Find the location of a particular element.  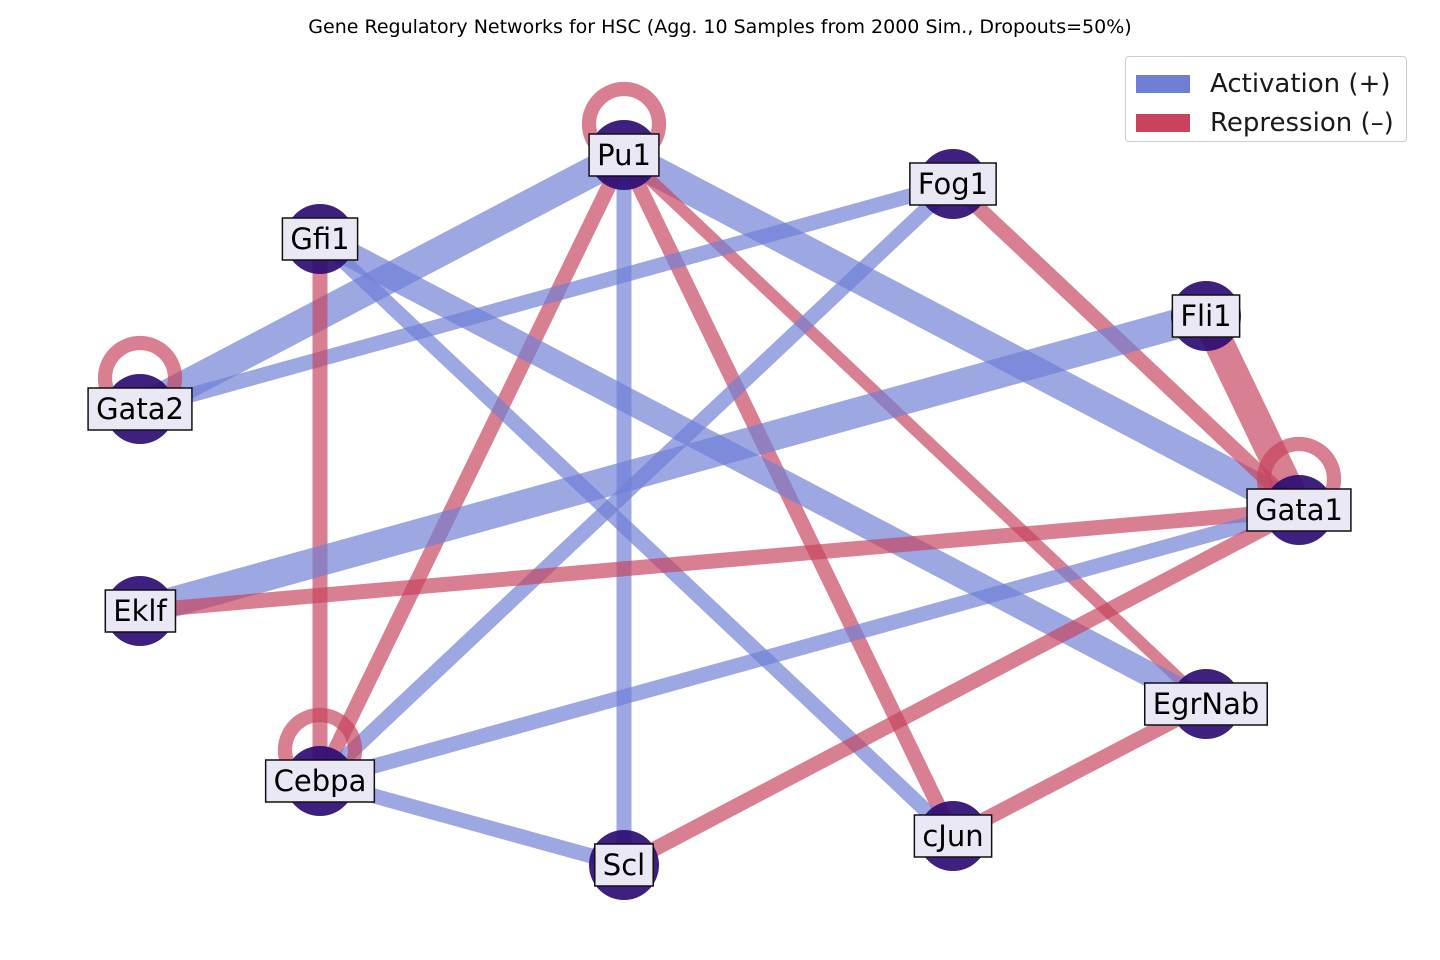

node-label: Gata1 is located at coordinates (1299, 510).